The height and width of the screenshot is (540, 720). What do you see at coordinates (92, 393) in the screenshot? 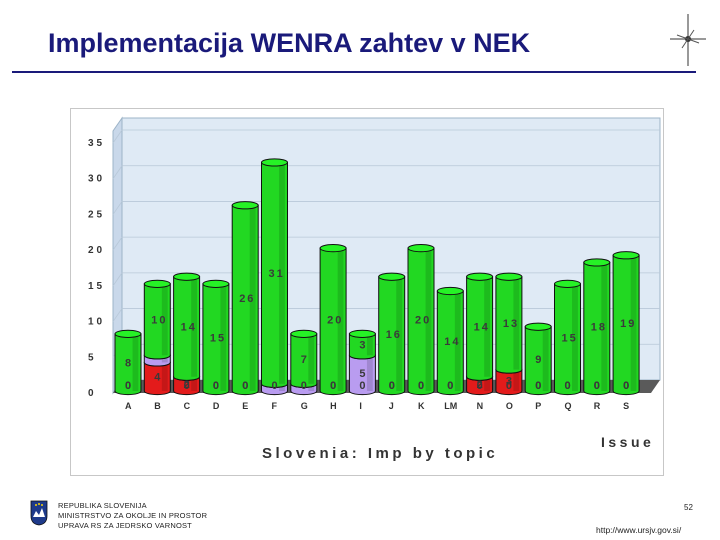
I see `y-tick-label: 0` at bounding box center [92, 393].